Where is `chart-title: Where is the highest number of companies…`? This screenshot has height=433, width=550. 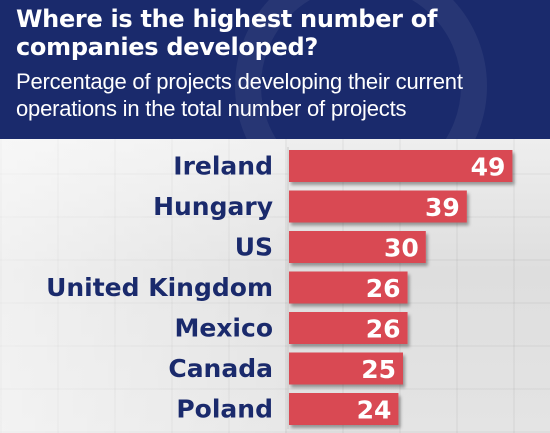
chart-title: Where is the highest number of companies… is located at coordinates (227, 33).